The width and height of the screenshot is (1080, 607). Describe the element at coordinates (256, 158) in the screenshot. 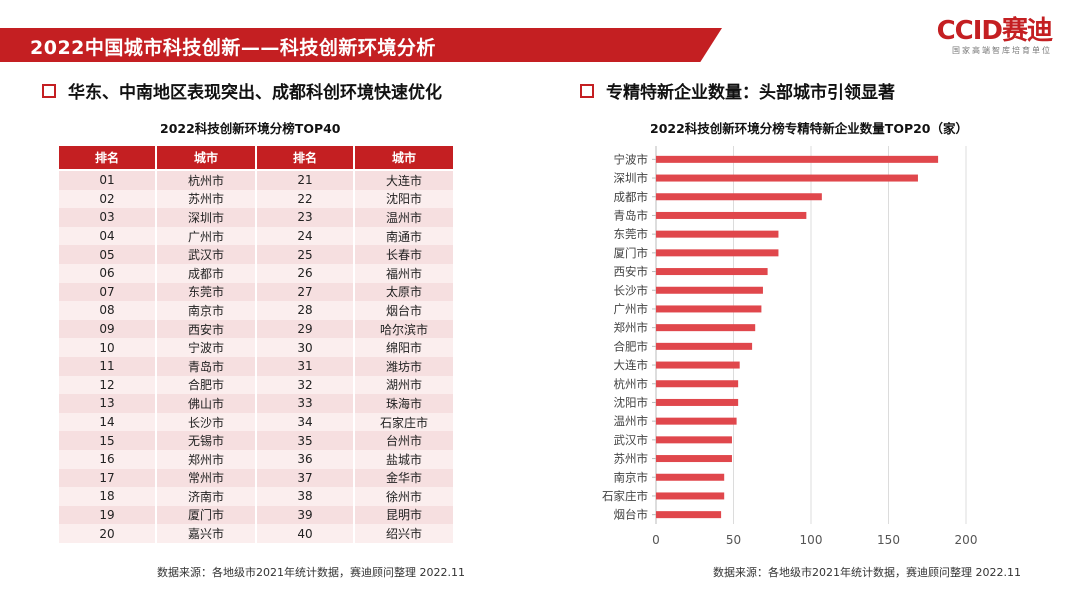

I see `table-header-row: 排名 城市 排名 城市` at that location.